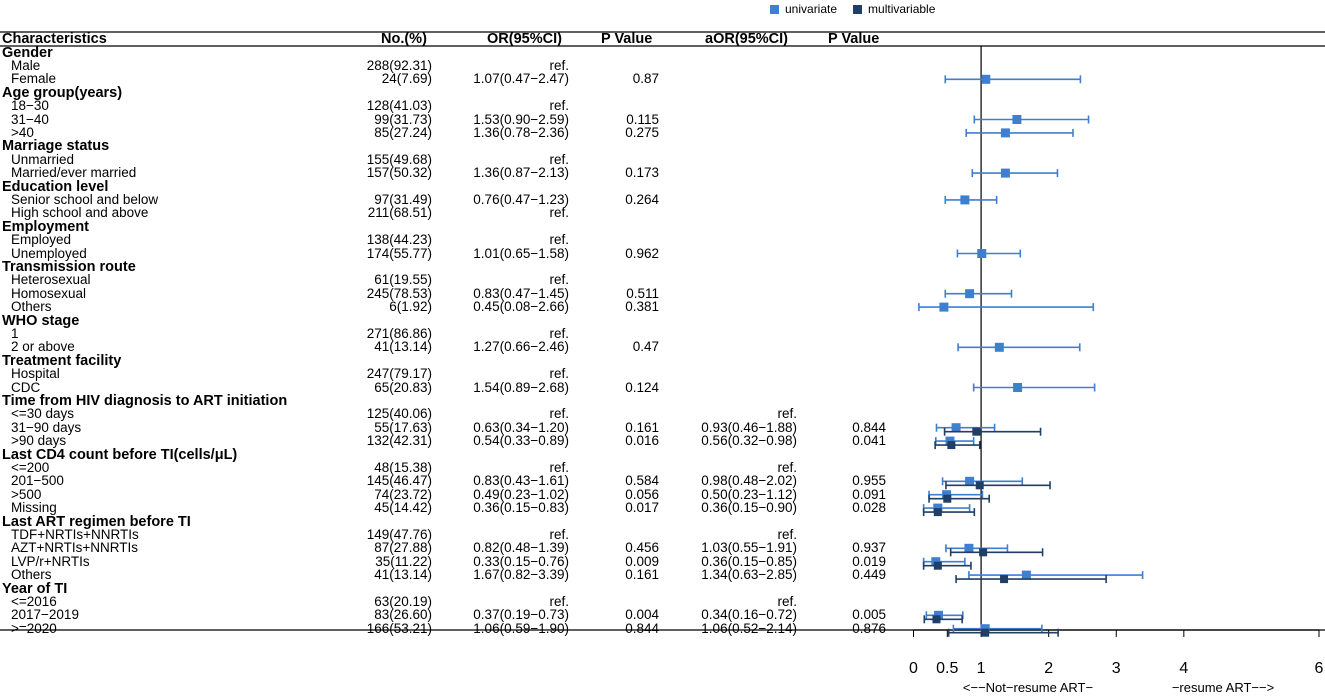 The image size is (1325, 696). I want to click on row-count: 85(27.24), so click(403, 132).